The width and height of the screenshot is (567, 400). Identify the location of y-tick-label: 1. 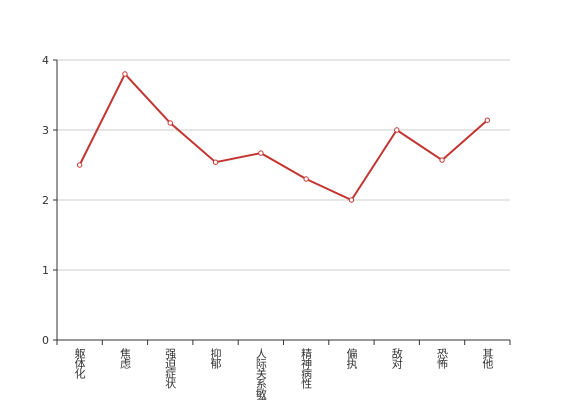
(45, 270).